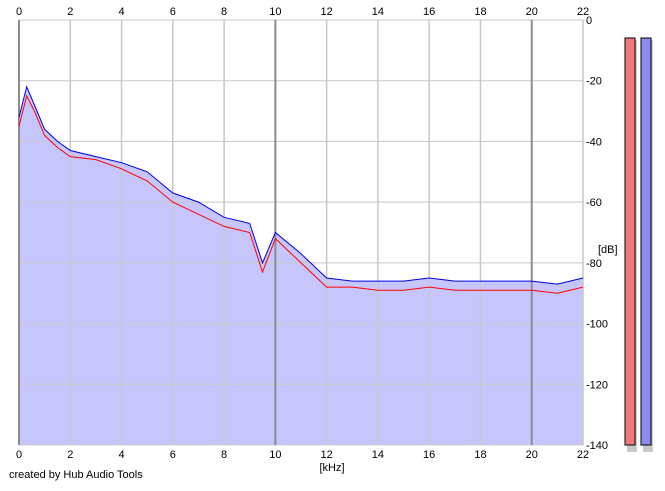 The height and width of the screenshot is (491, 665). What do you see at coordinates (70, 455) in the screenshot?
I see `x-tick-label-bottom: 2` at bounding box center [70, 455].